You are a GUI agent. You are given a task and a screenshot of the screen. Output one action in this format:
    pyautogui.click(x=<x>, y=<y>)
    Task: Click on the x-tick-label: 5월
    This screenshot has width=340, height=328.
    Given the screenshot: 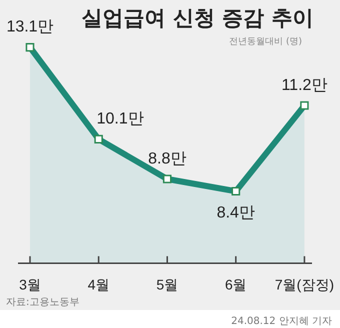 What is the action you would take?
    pyautogui.click(x=167, y=284)
    